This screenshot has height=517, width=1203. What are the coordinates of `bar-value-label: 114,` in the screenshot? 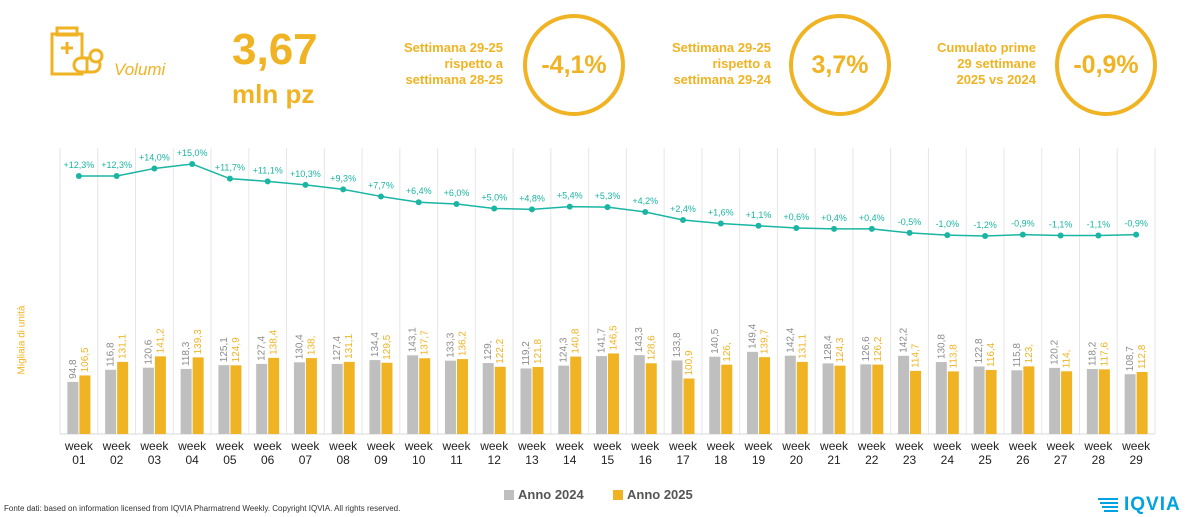 It's located at (1067, 359).